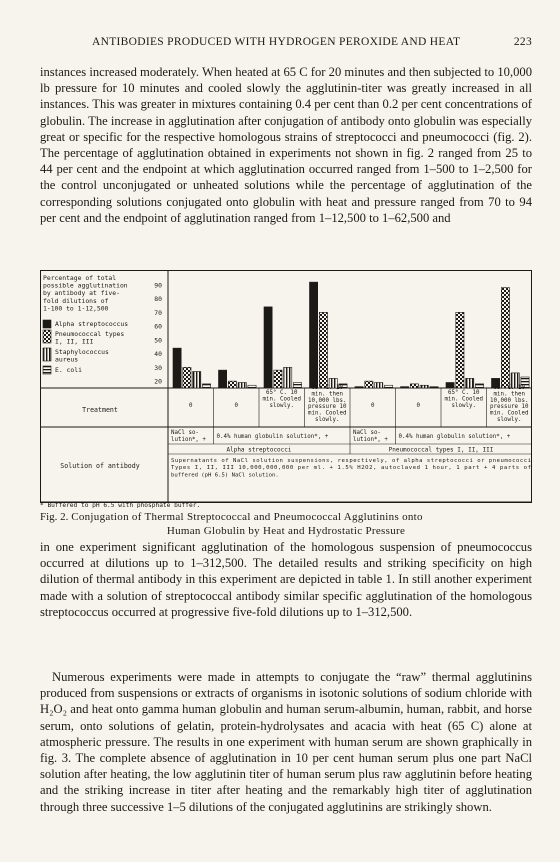 This screenshot has width=560, height=862. I want to click on y-tick-label: 70, so click(158, 313).